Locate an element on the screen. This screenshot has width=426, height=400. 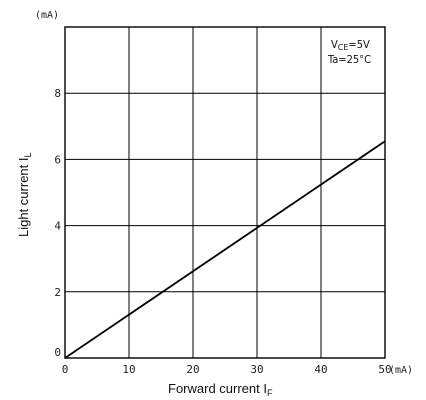
y-tick-label-0: 0 is located at coordinates (57, 352).